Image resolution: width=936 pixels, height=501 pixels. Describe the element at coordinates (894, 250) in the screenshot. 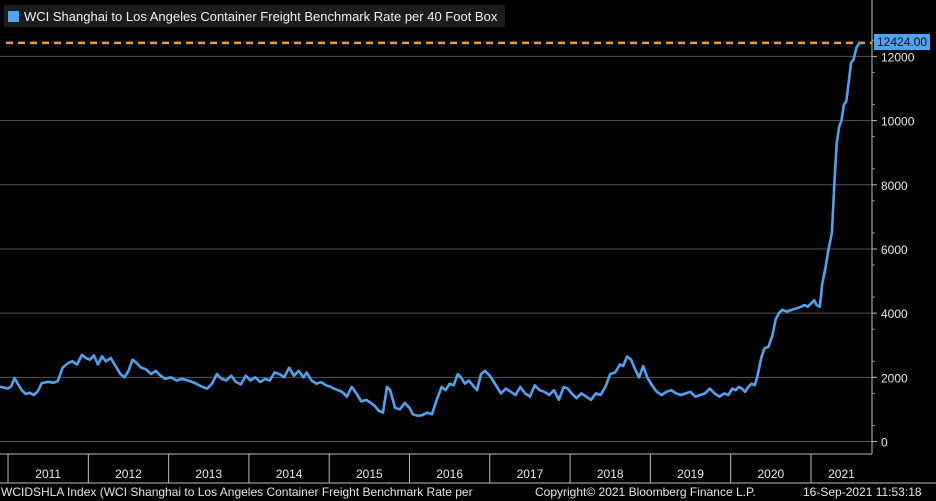

I see `y-tick-label: 6000` at that location.